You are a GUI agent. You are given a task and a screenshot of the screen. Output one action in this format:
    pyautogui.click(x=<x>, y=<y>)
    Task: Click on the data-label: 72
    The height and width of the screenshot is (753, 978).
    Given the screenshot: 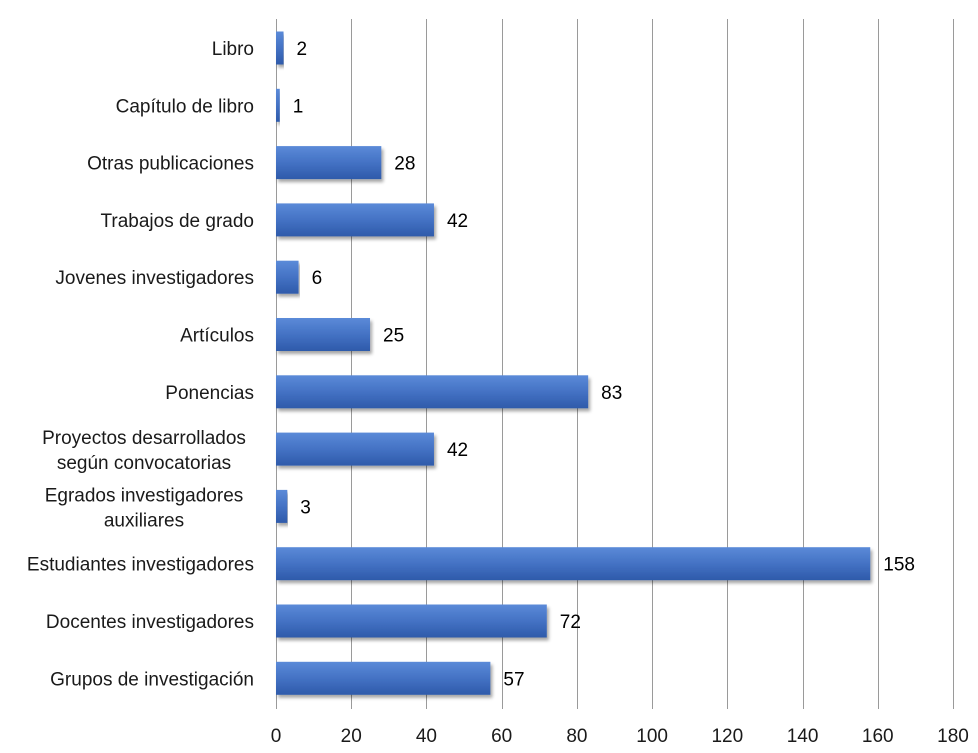 What is the action you would take?
    pyautogui.click(x=570, y=622)
    